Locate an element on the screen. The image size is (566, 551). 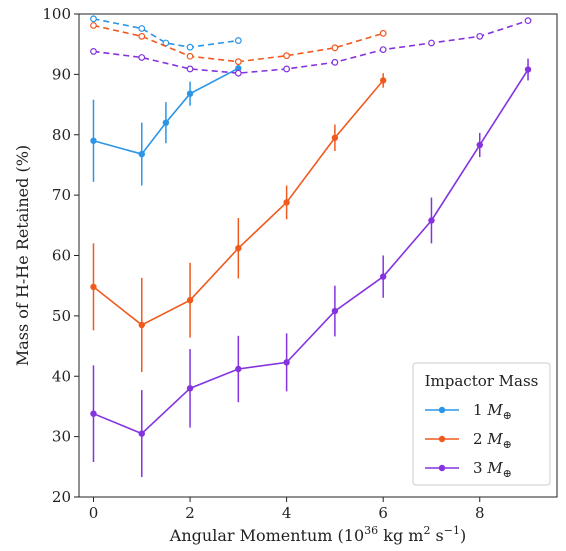
y-tick-label: 30 is located at coordinates (61, 437).